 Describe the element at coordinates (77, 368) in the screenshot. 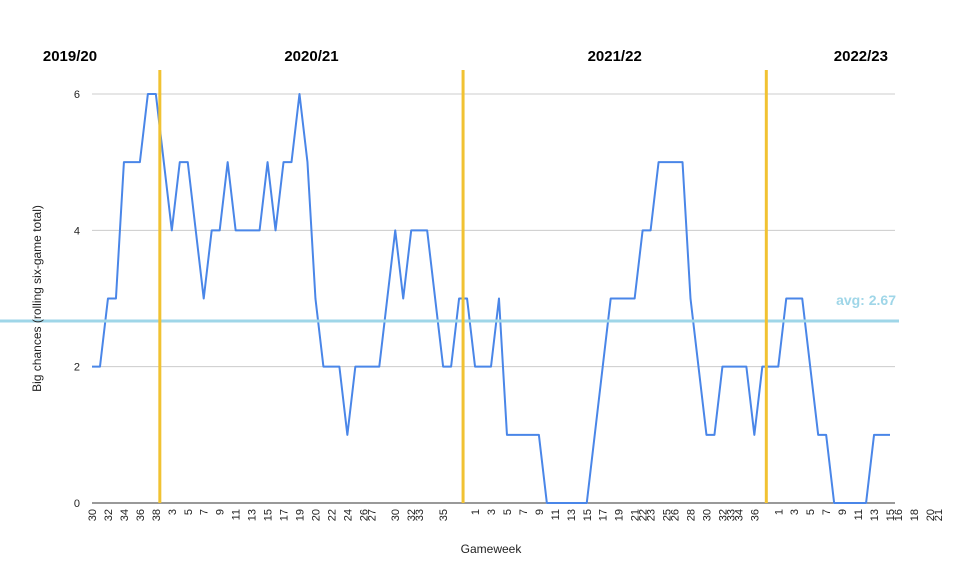

I see `y-tick-label: 2` at that location.